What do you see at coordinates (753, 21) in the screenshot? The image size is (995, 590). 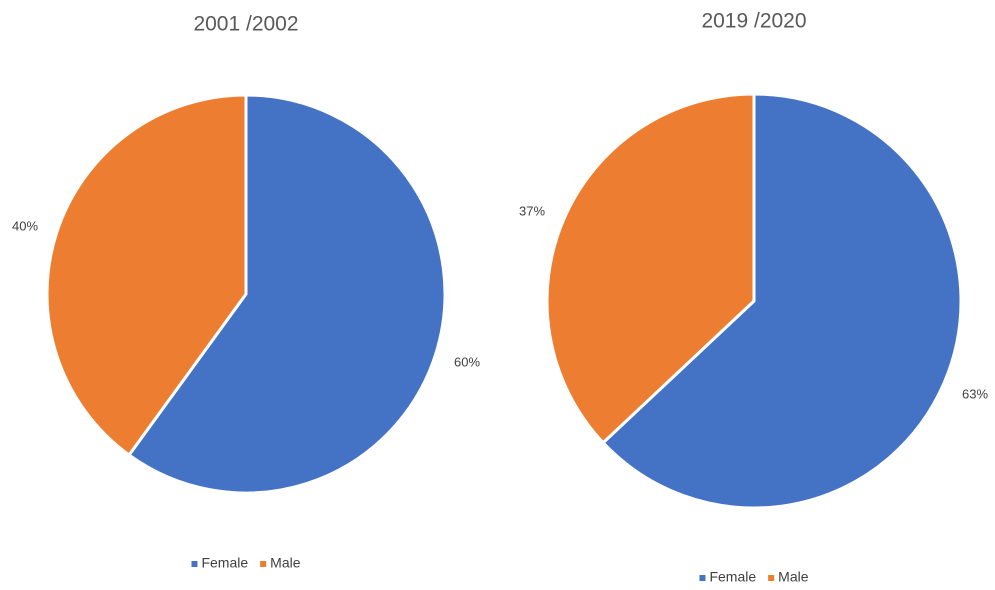 I see `chart-title: 2019 /2020` at bounding box center [753, 21].